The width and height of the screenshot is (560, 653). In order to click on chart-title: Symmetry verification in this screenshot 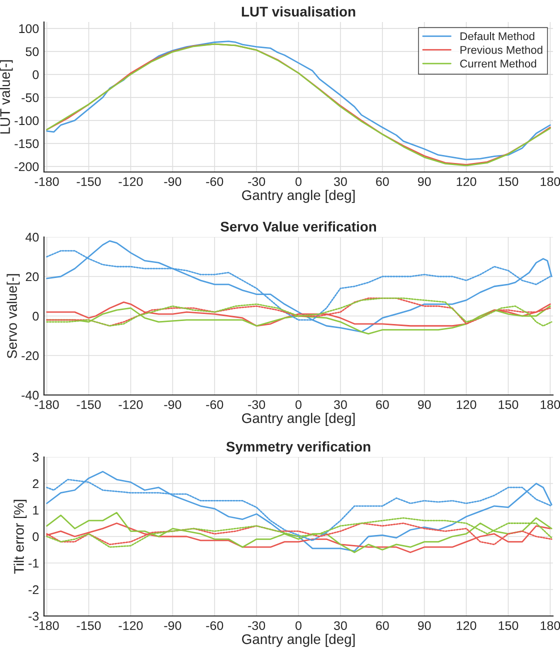, I will do `click(298, 447)`.